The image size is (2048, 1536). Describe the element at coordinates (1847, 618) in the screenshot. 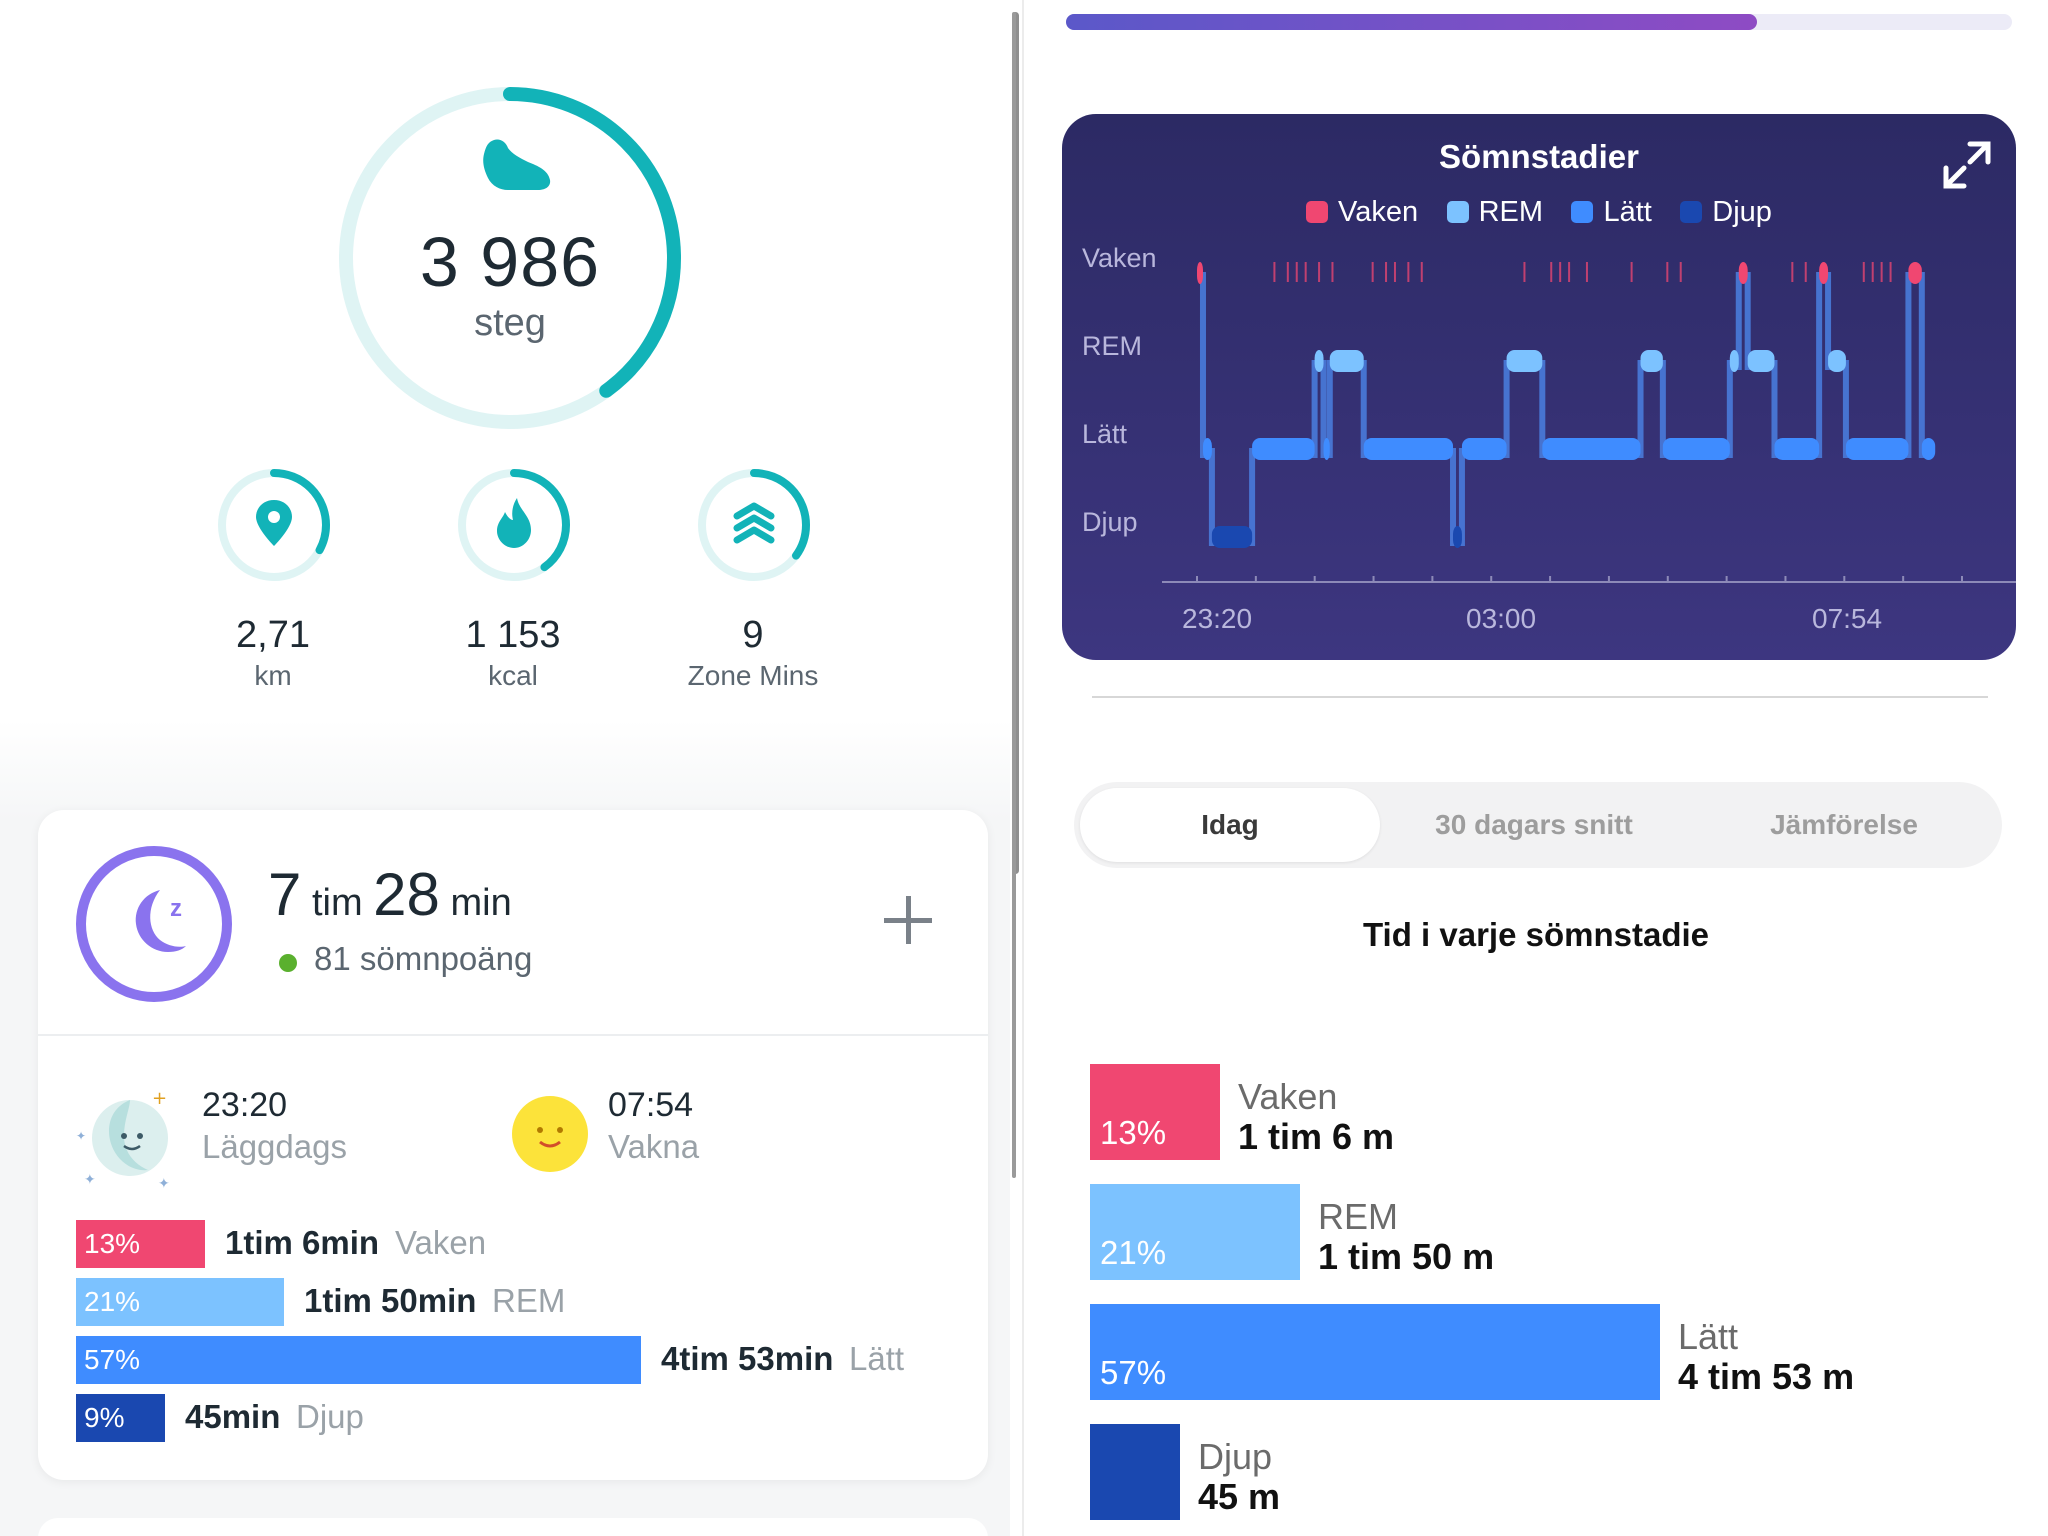

I see `x-axis-label: 07:54` at that location.